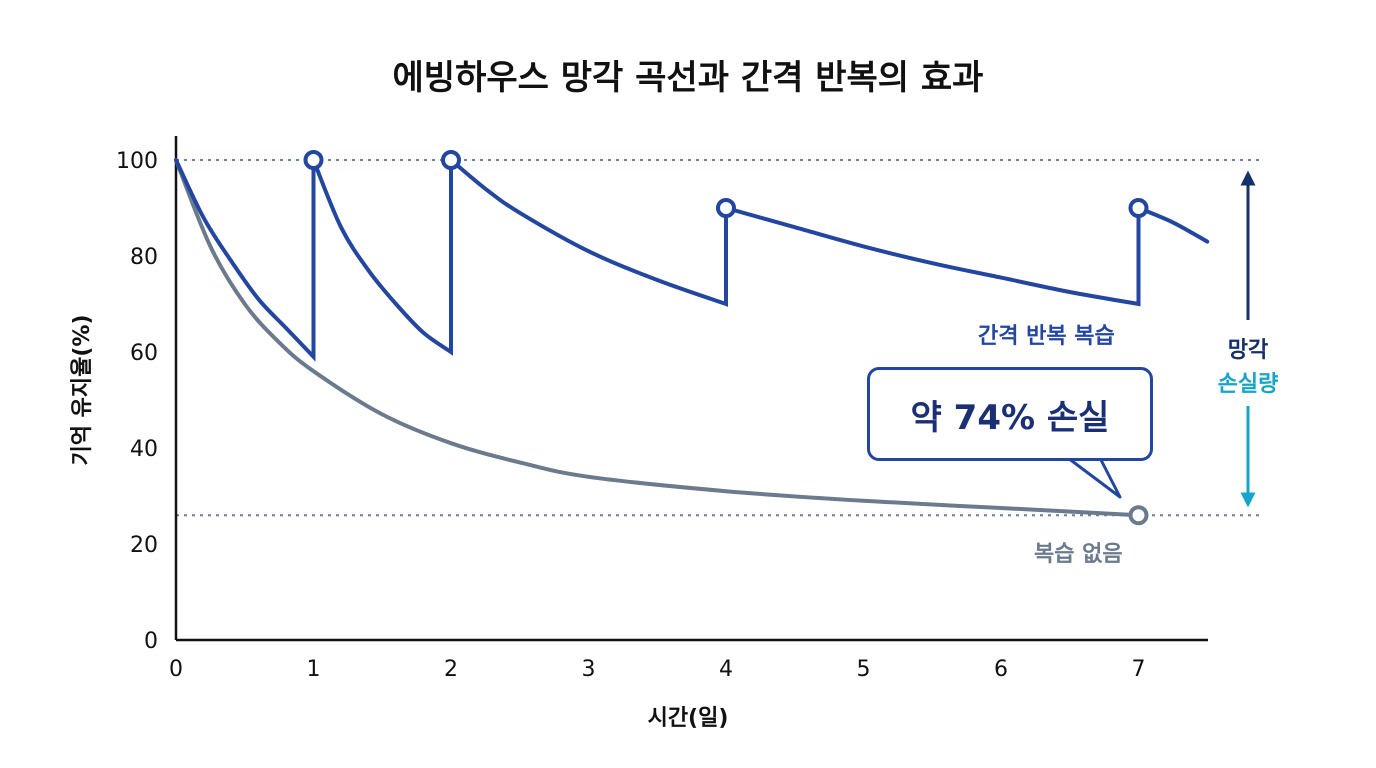 This screenshot has height=768, width=1376. I want to click on y-tick-80: 80, so click(144, 257).